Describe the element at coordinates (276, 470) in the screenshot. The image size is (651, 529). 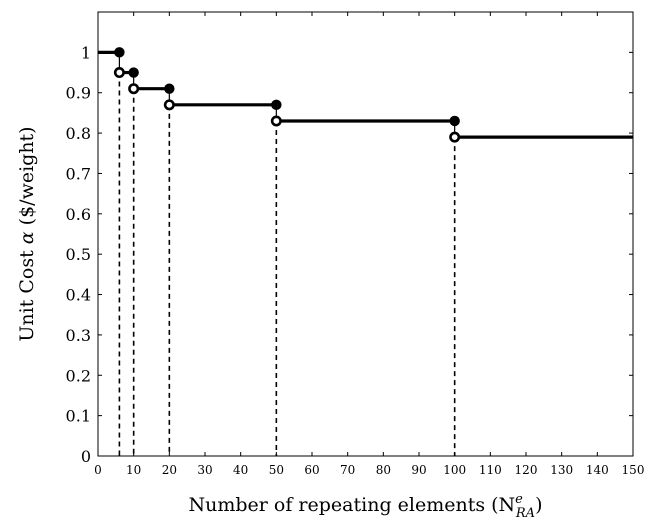
I see `x-tick-label: 50` at that location.